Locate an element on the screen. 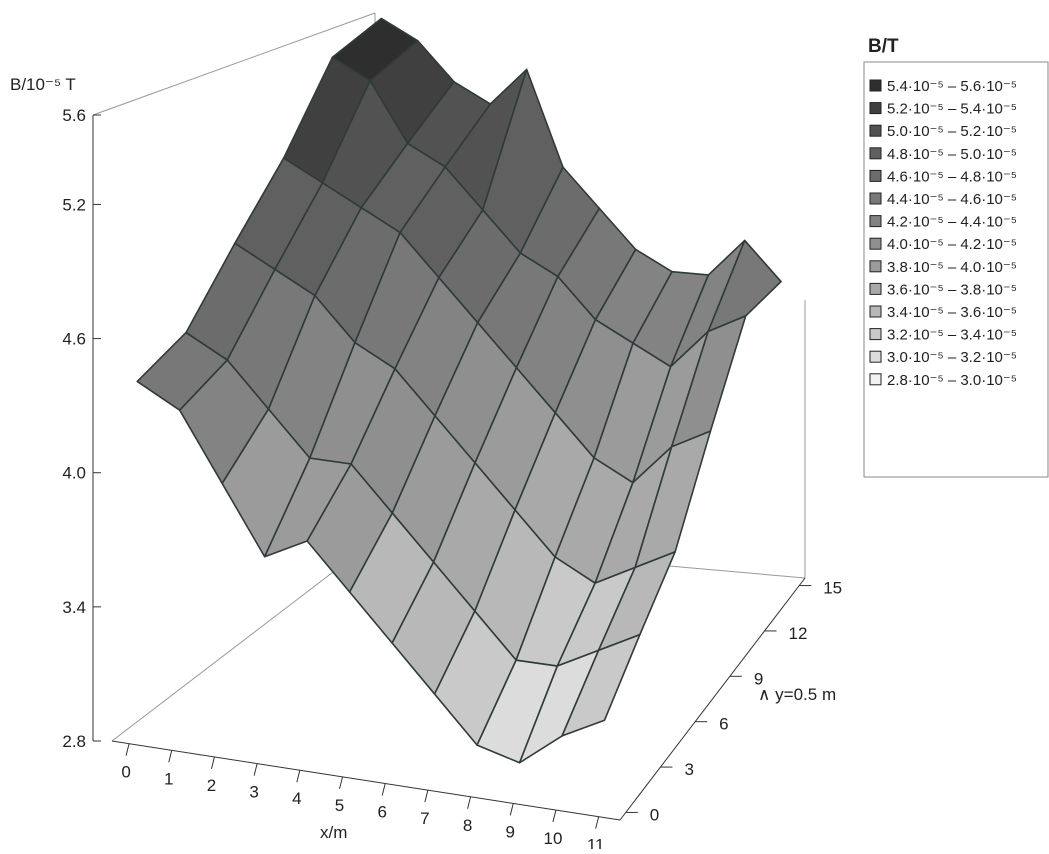 This screenshot has height=854, width=1049. x-tick-label: 2 is located at coordinates (211, 785).